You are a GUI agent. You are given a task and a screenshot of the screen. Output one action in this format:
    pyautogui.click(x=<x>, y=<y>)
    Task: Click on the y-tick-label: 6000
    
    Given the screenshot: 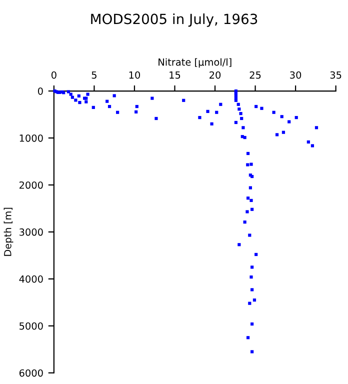 What is the action you would take?
    pyautogui.click(x=31, y=373)
    